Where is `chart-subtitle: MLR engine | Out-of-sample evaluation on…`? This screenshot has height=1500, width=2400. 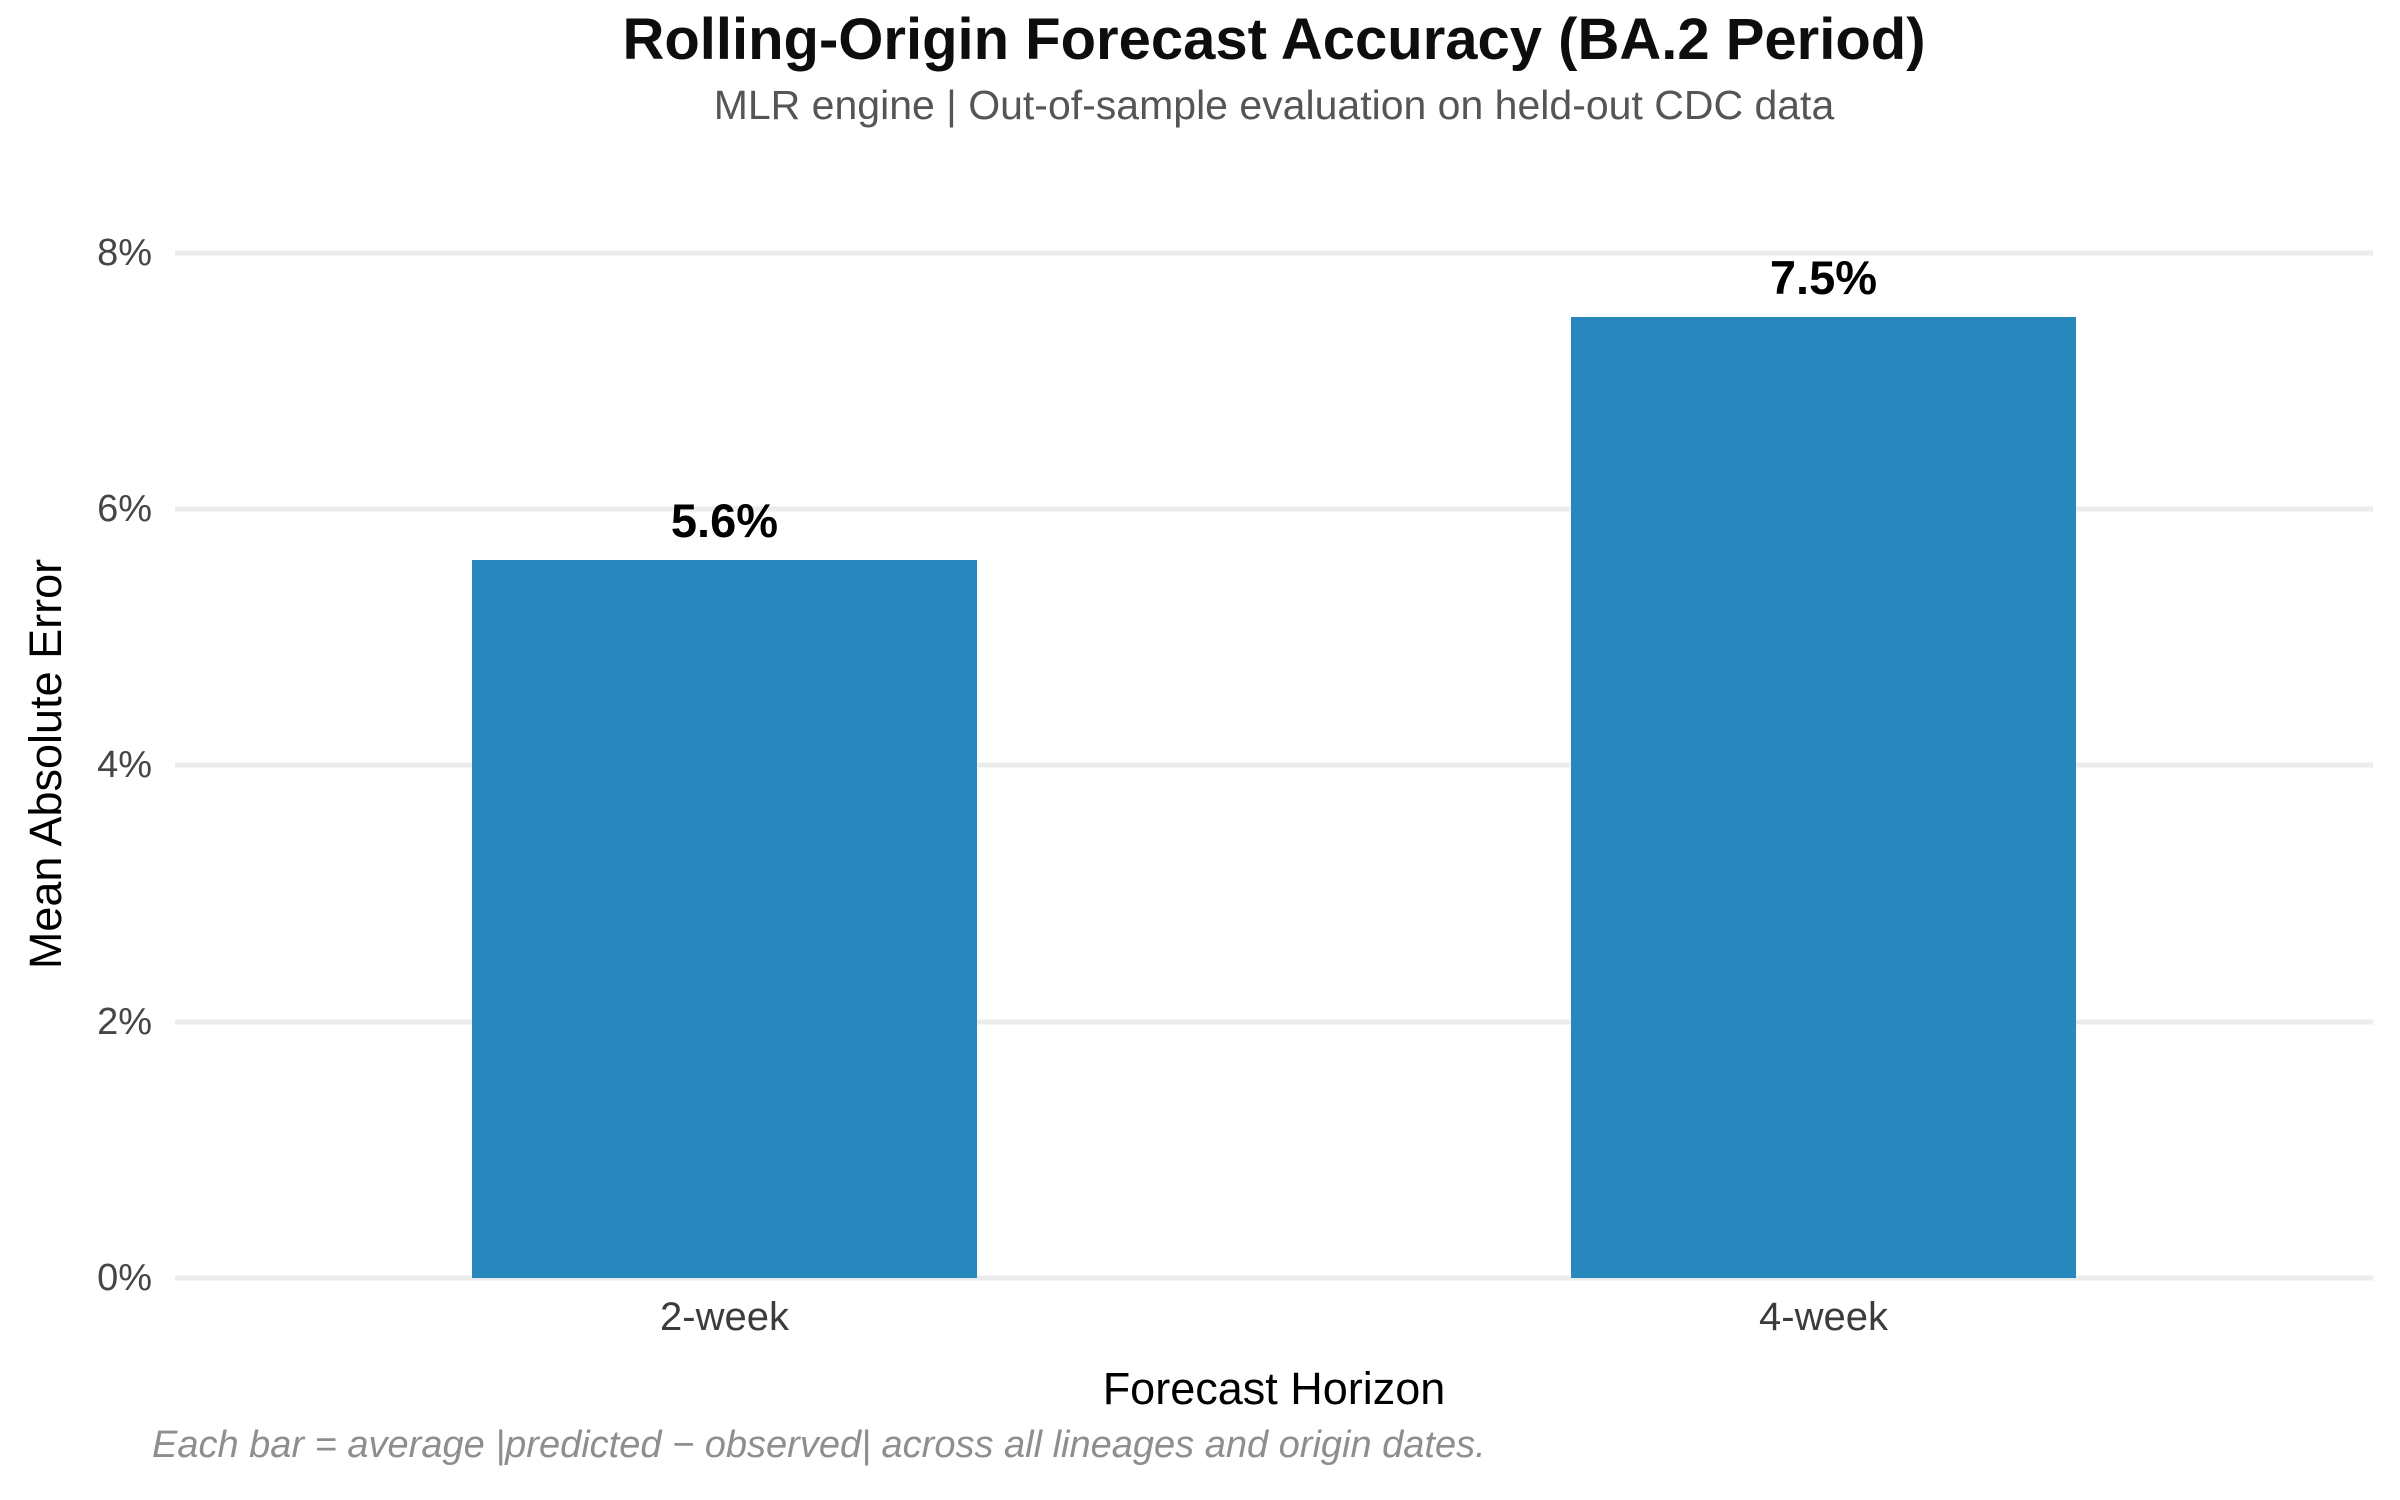
chart-subtitle: MLR engine | Out-of-sample evaluation on… is located at coordinates (1274, 105).